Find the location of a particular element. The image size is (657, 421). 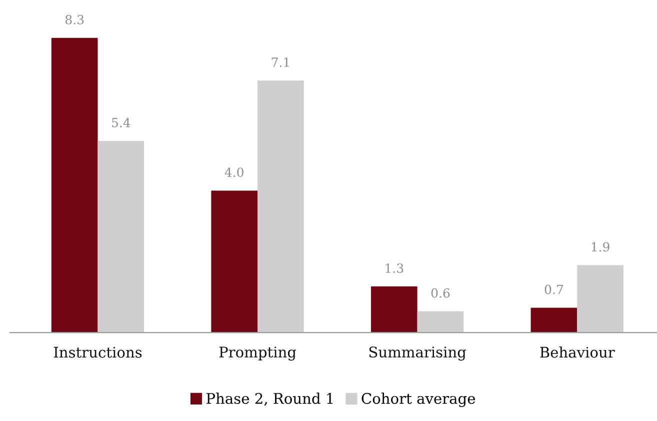

legend-label: Cohort average is located at coordinates (418, 399).